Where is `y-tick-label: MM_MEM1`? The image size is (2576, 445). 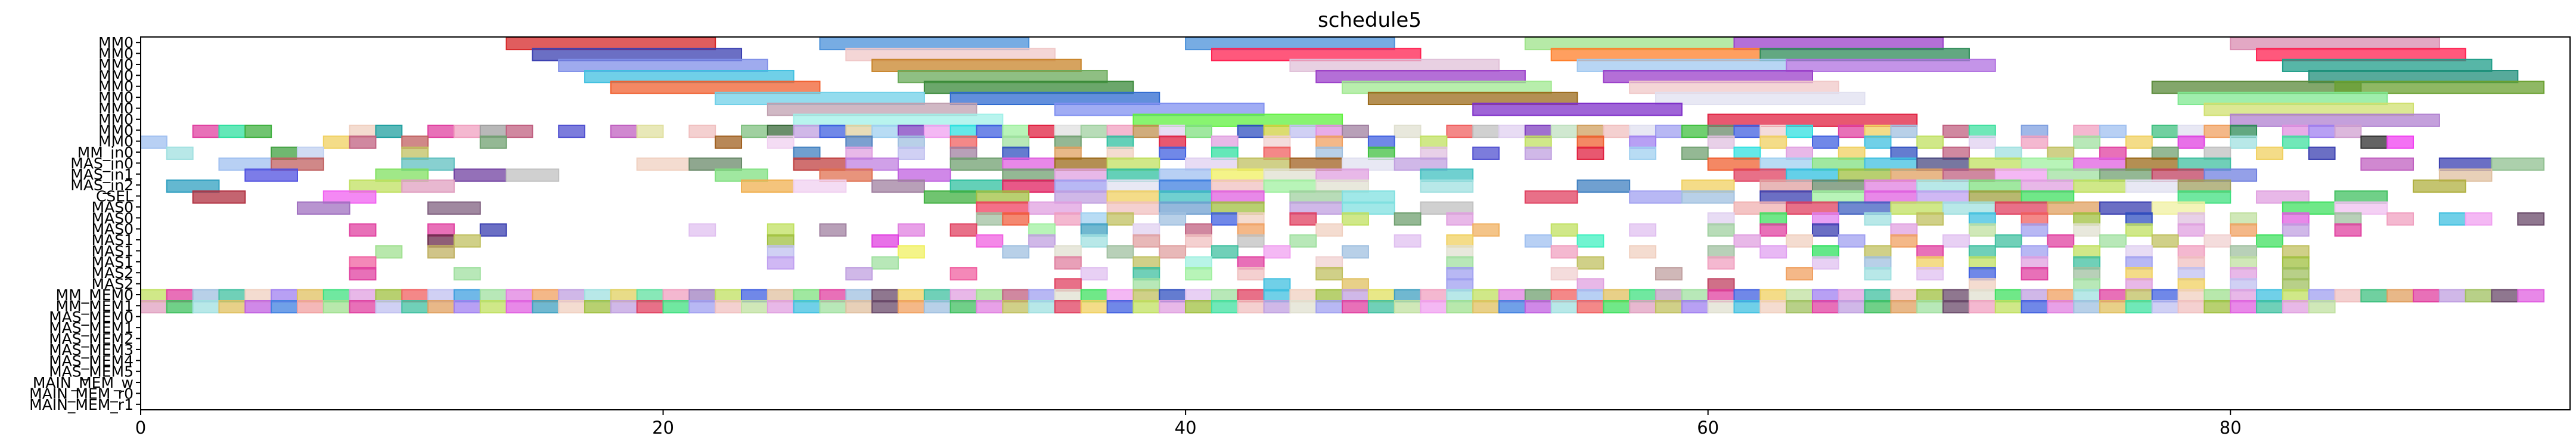 y-tick-label: MM_MEM1 is located at coordinates (95, 305).